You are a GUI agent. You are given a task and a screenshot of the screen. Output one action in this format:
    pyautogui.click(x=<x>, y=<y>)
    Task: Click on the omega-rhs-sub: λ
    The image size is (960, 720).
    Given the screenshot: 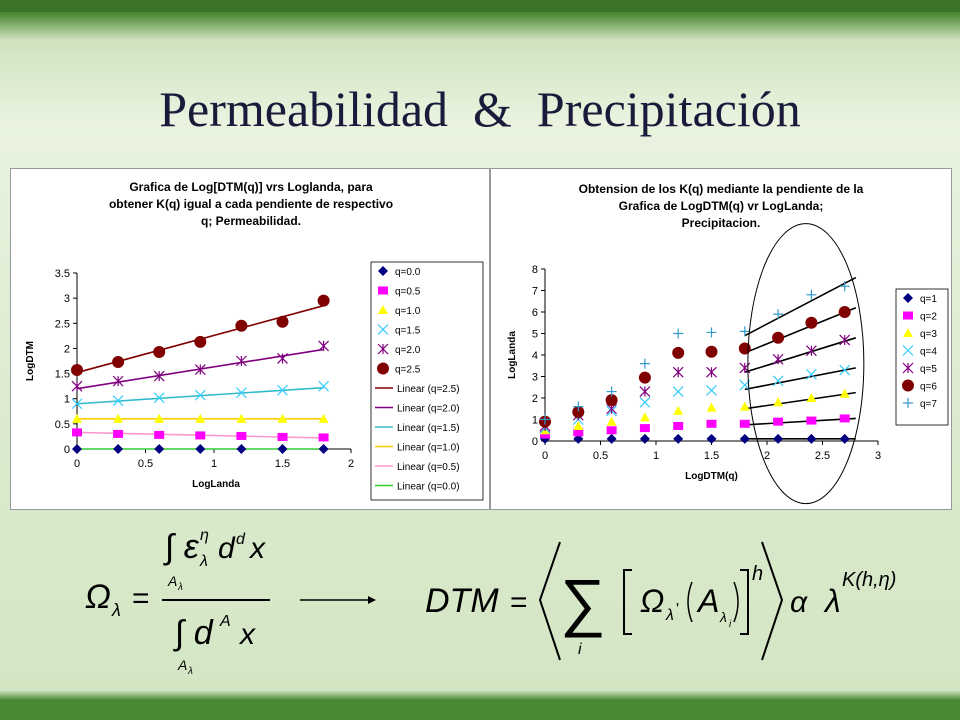 What is the action you would take?
    pyautogui.click(x=669, y=615)
    